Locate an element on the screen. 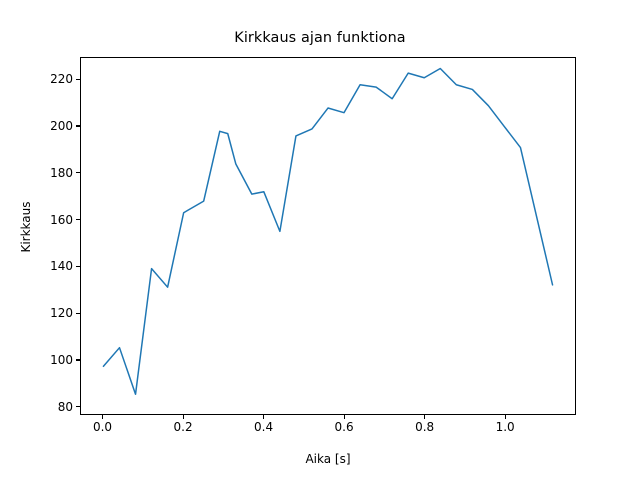 Image resolution: width=640 pixels, height=480 pixels. chart-title: Kirkkaus ajan funktiona is located at coordinates (320, 38).